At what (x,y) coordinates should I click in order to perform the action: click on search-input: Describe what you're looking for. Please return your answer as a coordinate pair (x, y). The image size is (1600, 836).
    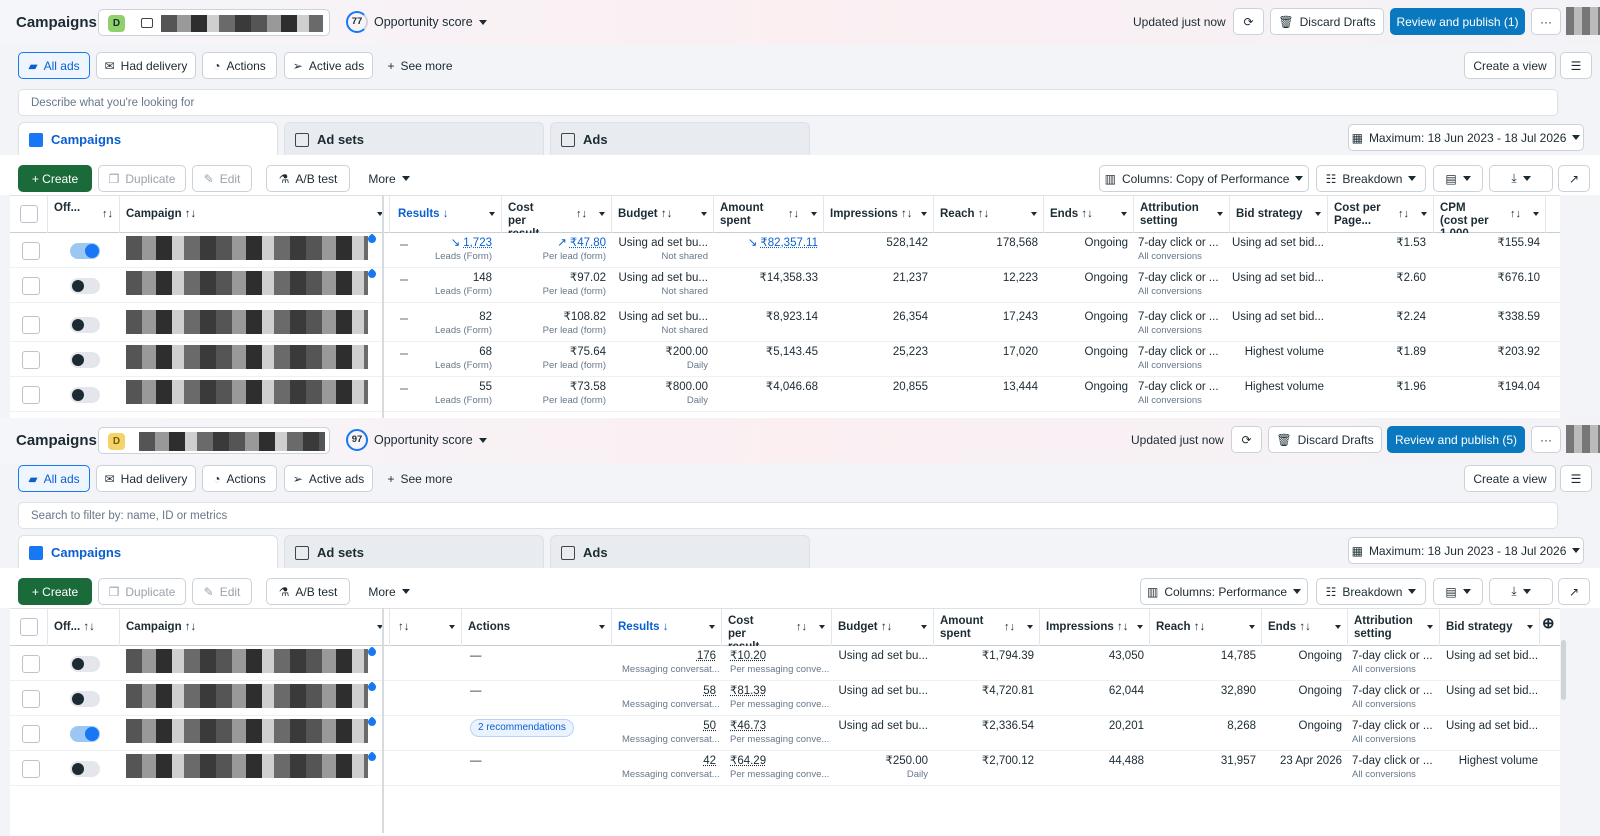
    Looking at the image, I should click on (788, 102).